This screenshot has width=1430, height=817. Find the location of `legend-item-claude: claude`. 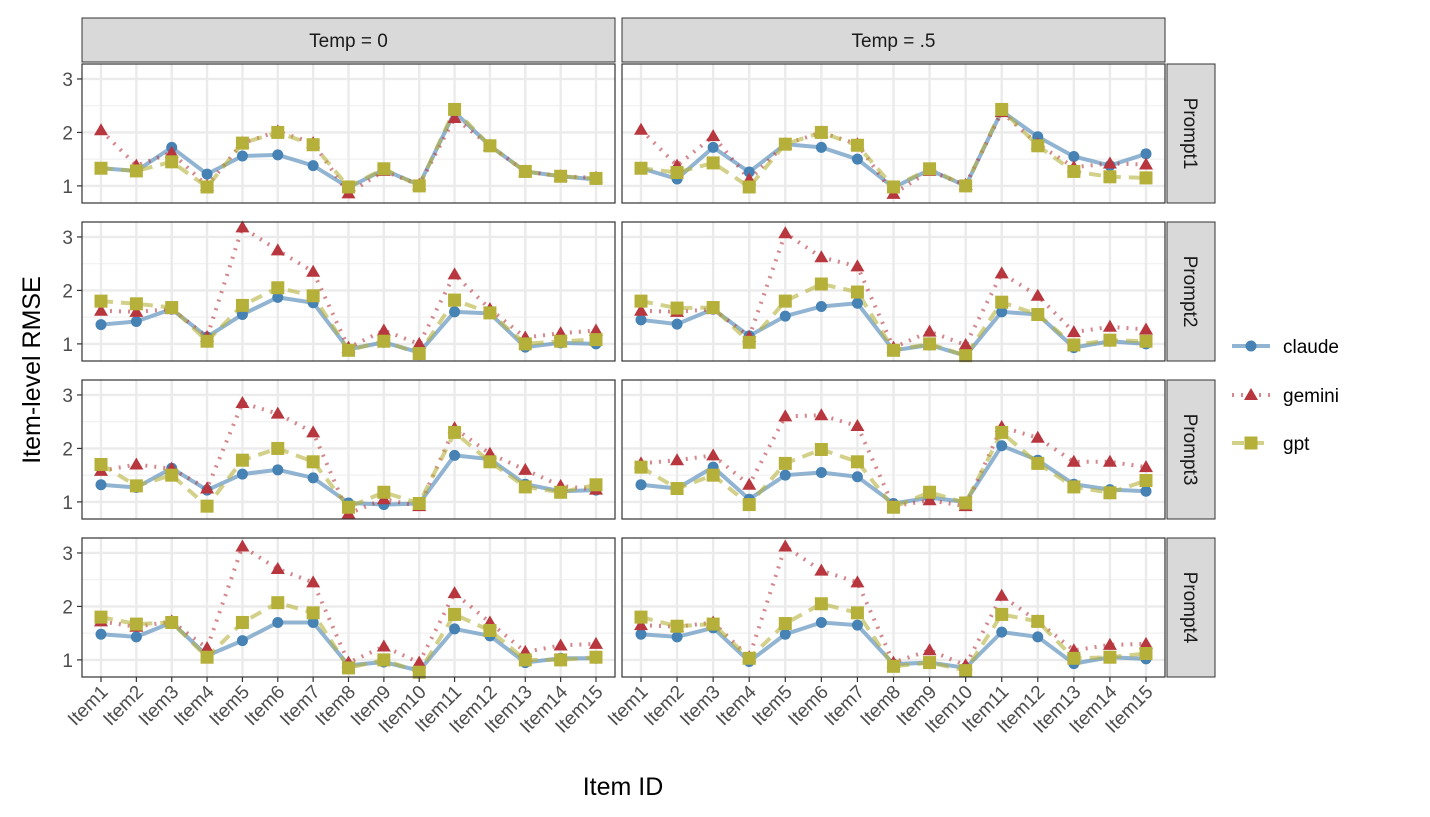

legend-item-claude: claude is located at coordinates (1285, 347).